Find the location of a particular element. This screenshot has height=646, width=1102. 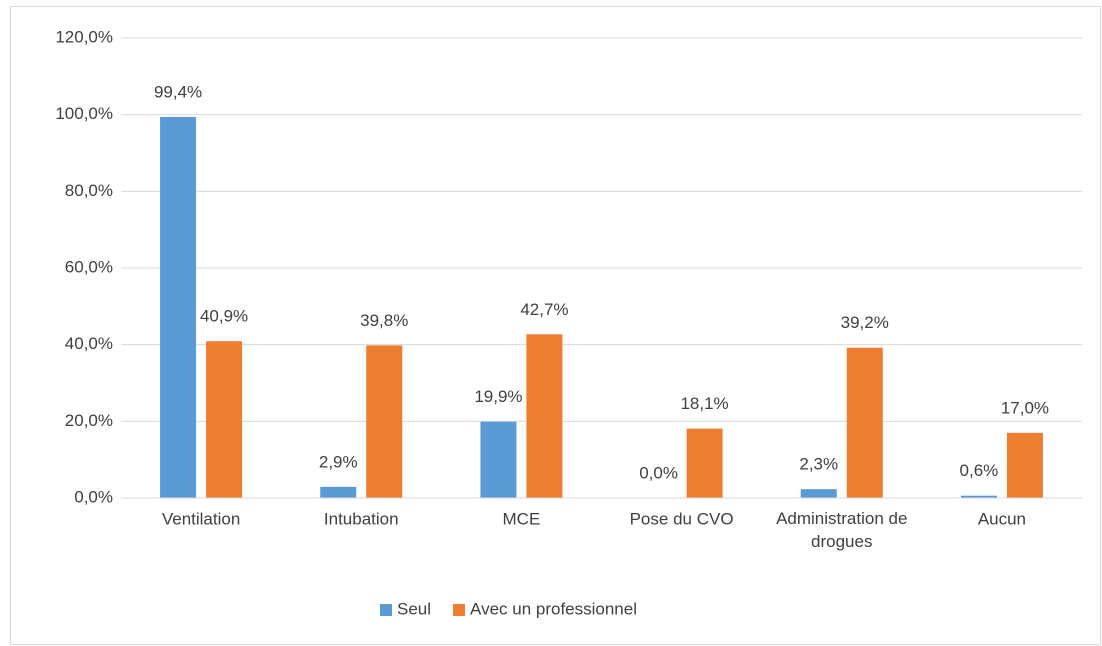

x-tick-label: MCE is located at coordinates (522, 518).